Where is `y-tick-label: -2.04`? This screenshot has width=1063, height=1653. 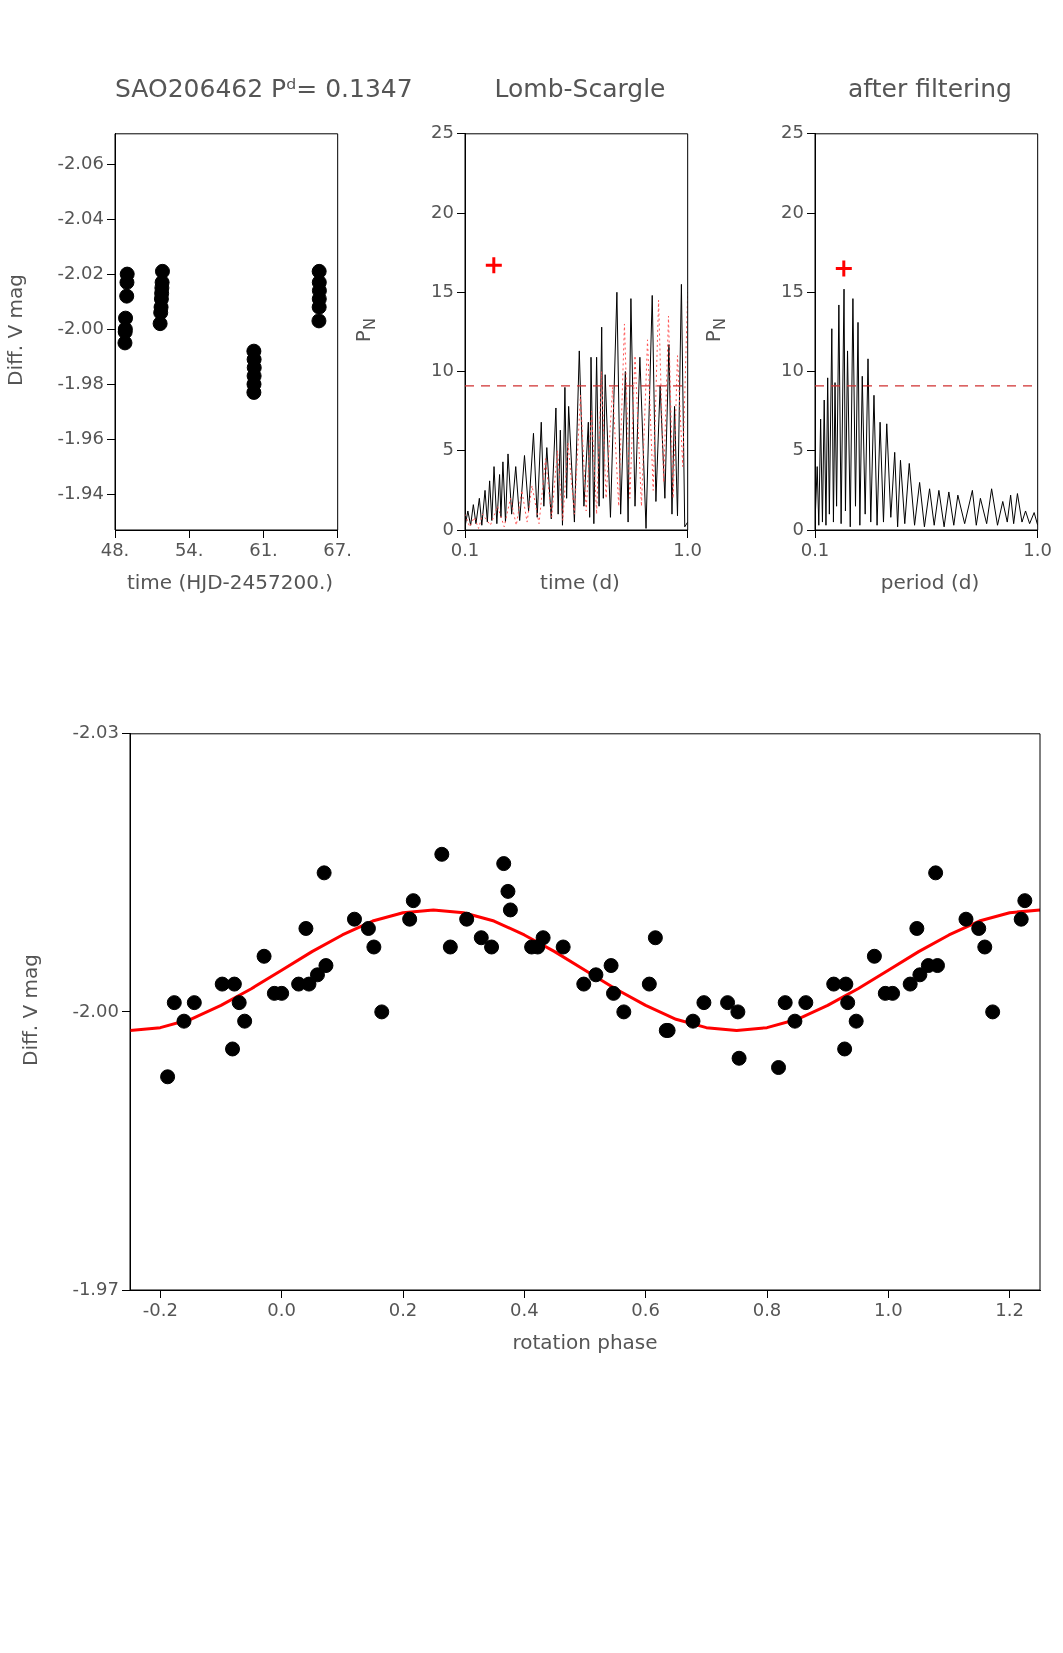 y-tick-label: -2.04 is located at coordinates (80, 217).